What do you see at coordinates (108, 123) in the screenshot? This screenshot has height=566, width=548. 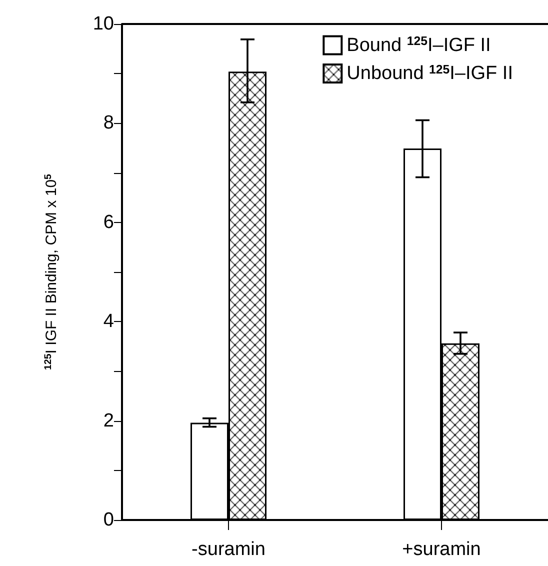 I see `y-tick-label: 8` at bounding box center [108, 123].